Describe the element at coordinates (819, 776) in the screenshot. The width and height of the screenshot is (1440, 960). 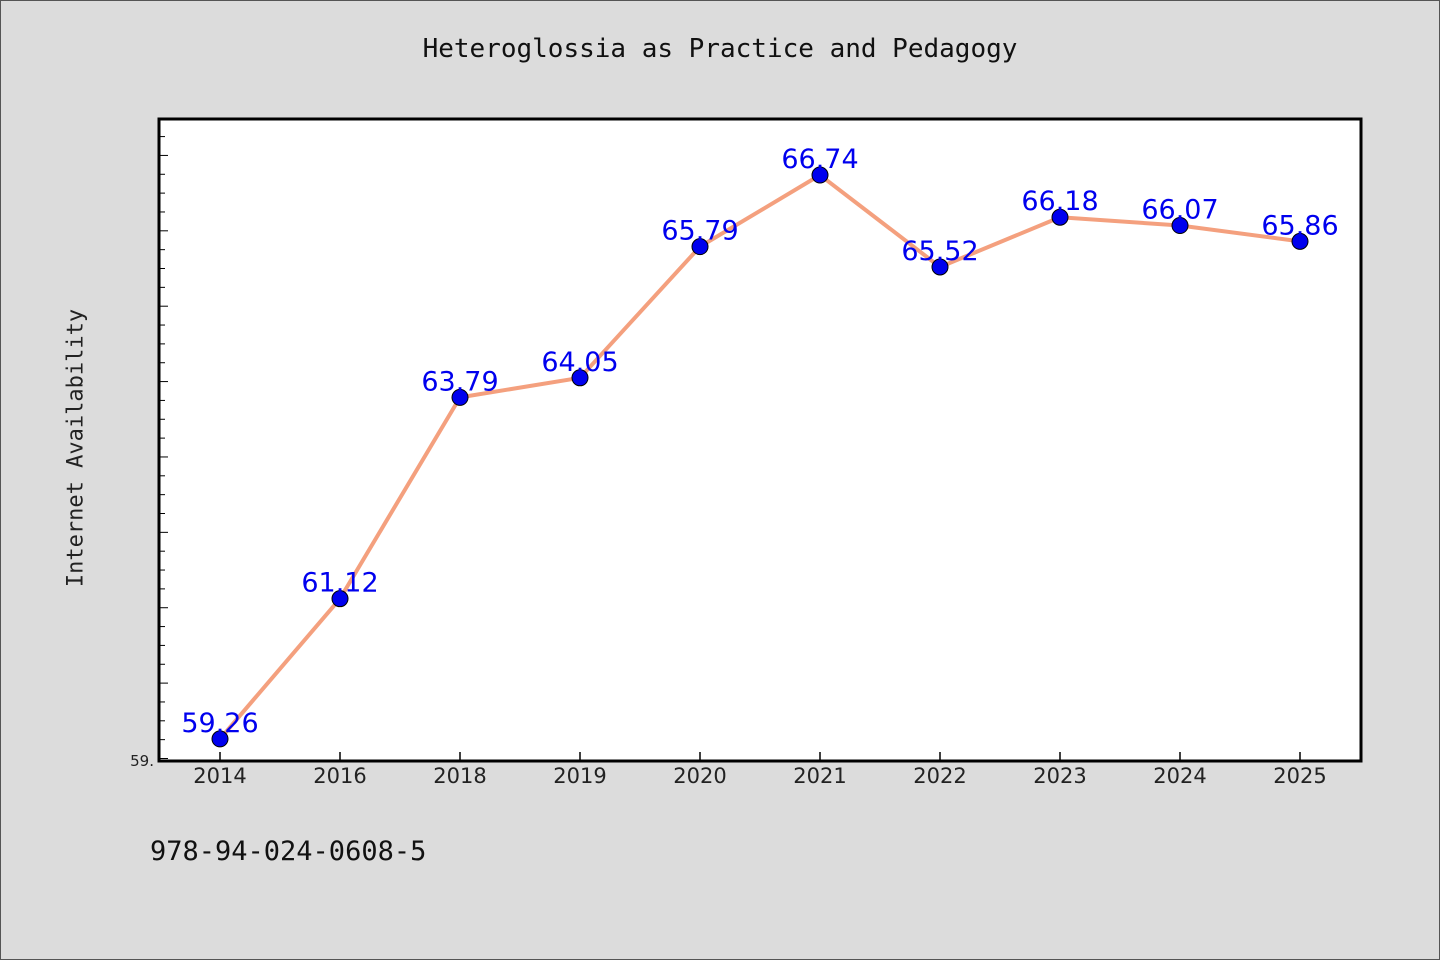
I see `x-tick-label: 2021` at that location.